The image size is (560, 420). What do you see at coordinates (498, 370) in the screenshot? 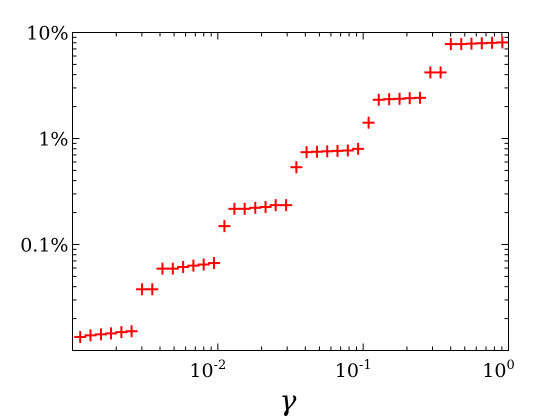
I see `x-tick-label: 10⁰` at bounding box center [498, 370].